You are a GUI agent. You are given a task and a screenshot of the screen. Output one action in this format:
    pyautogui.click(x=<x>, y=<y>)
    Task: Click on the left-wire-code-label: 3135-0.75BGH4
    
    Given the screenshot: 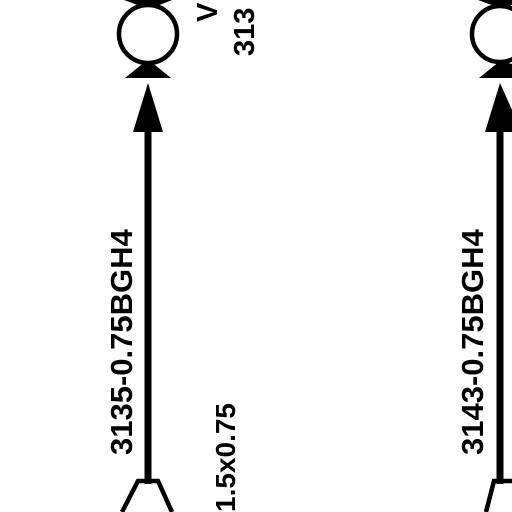 What is the action you would take?
    pyautogui.click(x=121, y=342)
    